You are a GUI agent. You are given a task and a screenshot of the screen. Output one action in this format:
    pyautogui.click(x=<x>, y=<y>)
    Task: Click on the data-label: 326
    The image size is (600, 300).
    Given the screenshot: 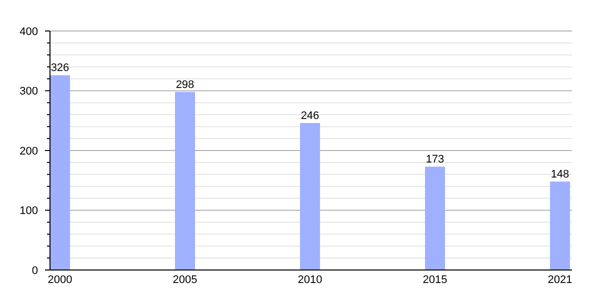 What is the action you would take?
    pyautogui.click(x=60, y=68)
    